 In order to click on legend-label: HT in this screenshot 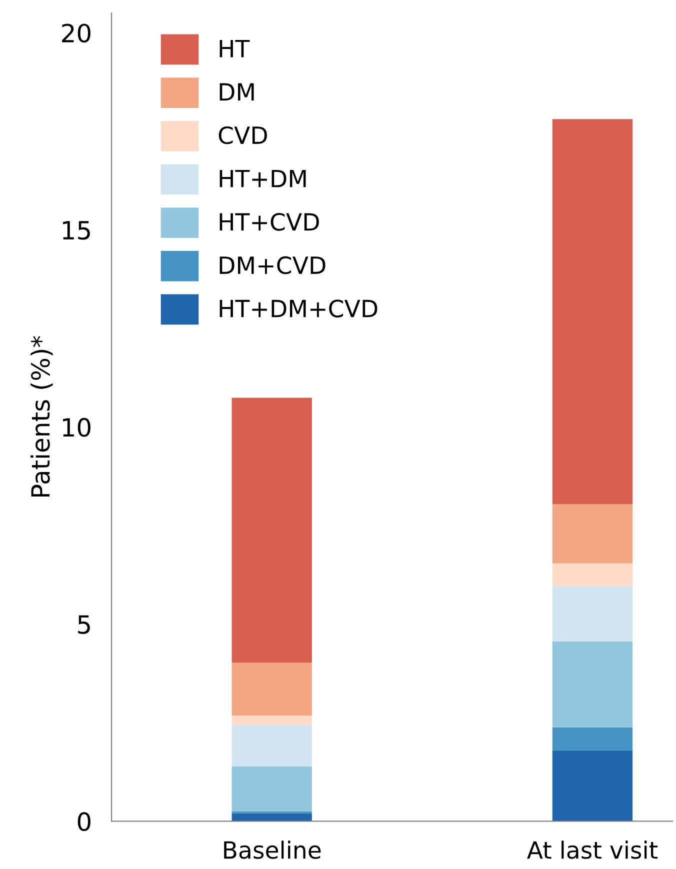, I will do `click(235, 49)`.